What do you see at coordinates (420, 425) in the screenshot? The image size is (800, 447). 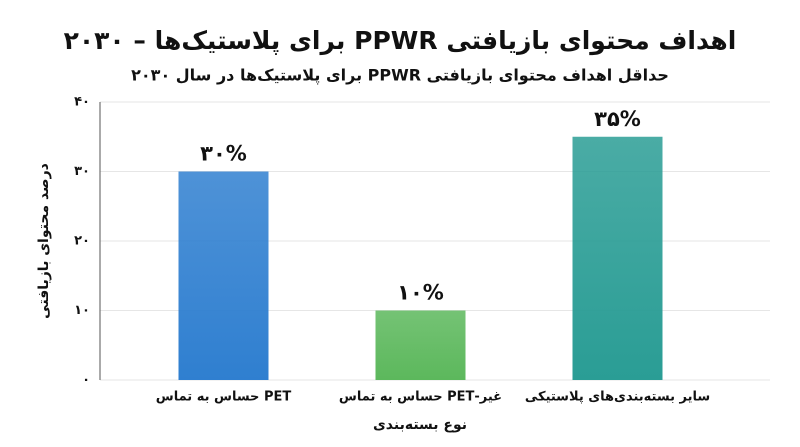 I see `x-axis-title: نوع بسته‌بندی` at bounding box center [420, 425].